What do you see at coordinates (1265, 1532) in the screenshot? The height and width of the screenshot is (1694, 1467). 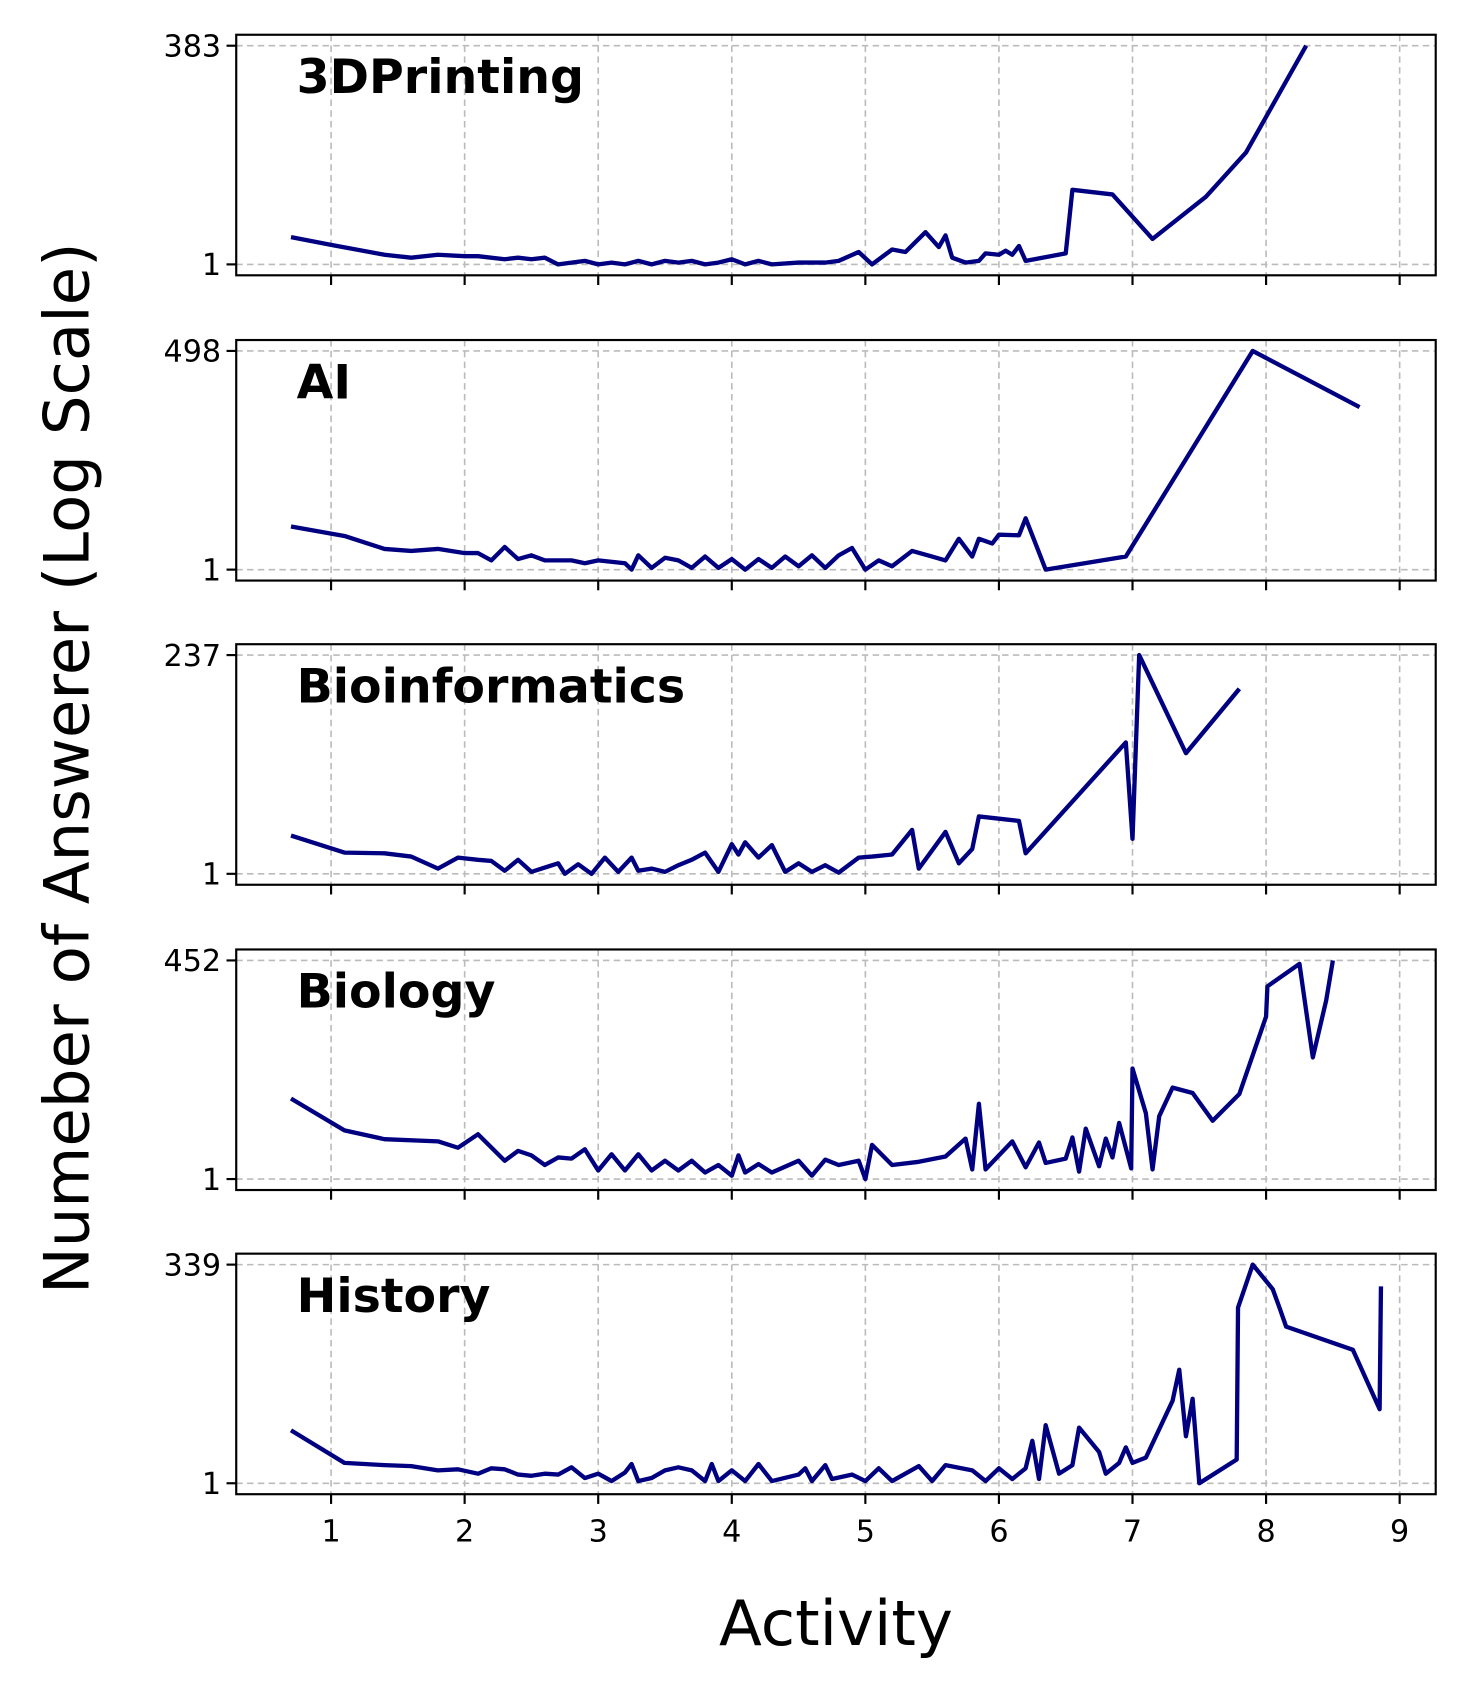 I see `x-tick-label: 8` at bounding box center [1265, 1532].